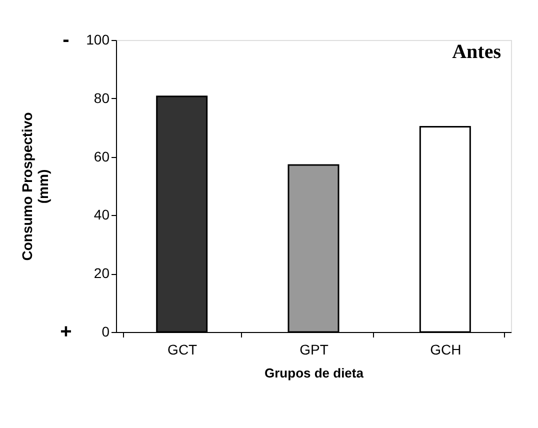 The height and width of the screenshot is (428, 538). Describe the element at coordinates (314, 350) in the screenshot. I see `x-tick-label: GPT` at that location.